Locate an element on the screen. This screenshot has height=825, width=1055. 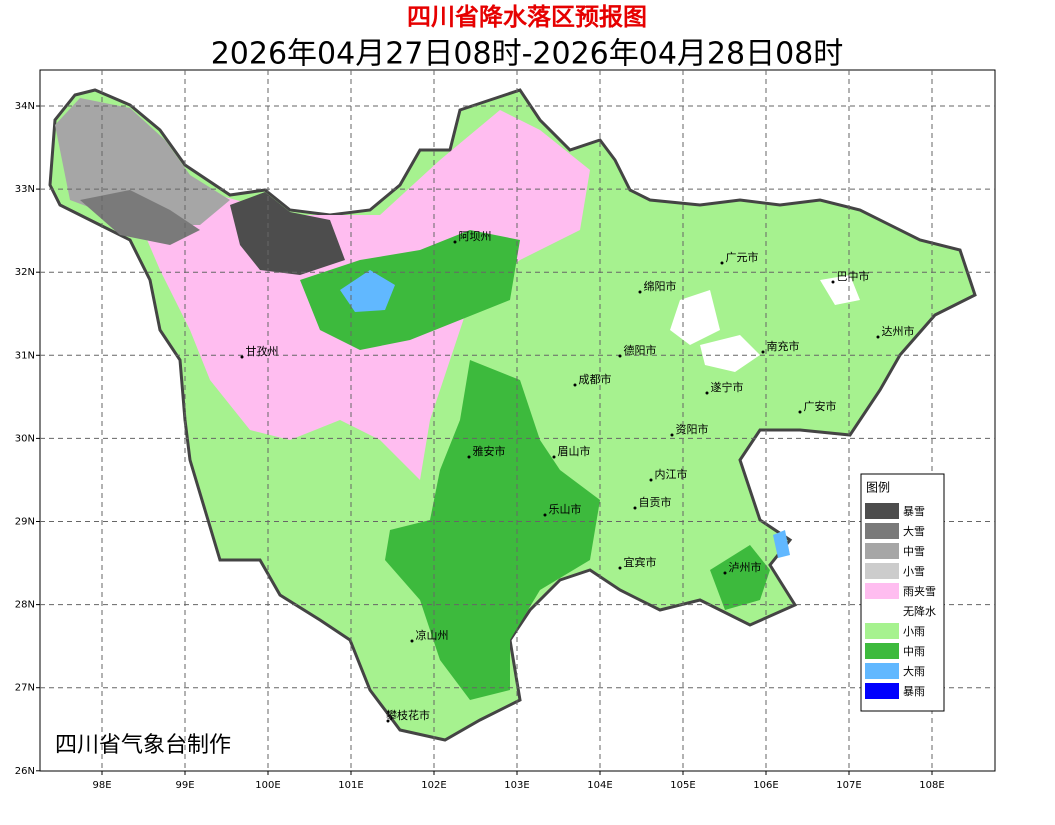
moderate-snow-area is located at coordinates (142, 161).